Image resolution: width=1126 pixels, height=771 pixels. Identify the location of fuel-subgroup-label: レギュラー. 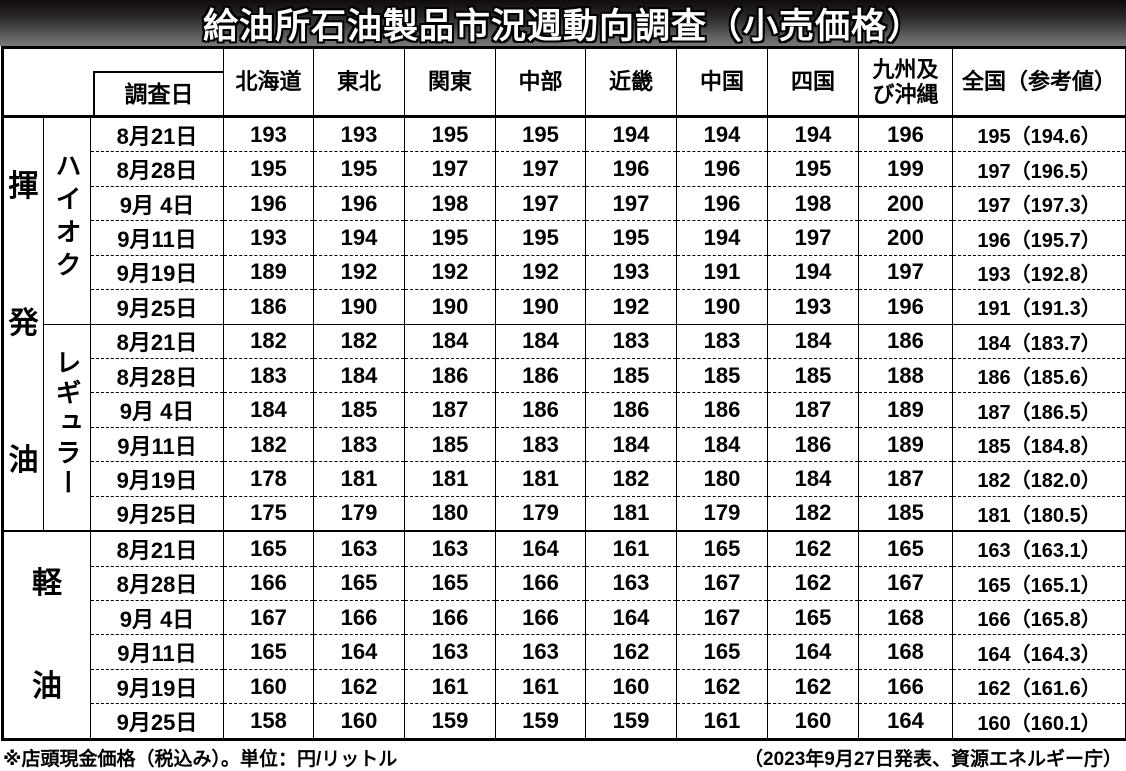
(67, 427).